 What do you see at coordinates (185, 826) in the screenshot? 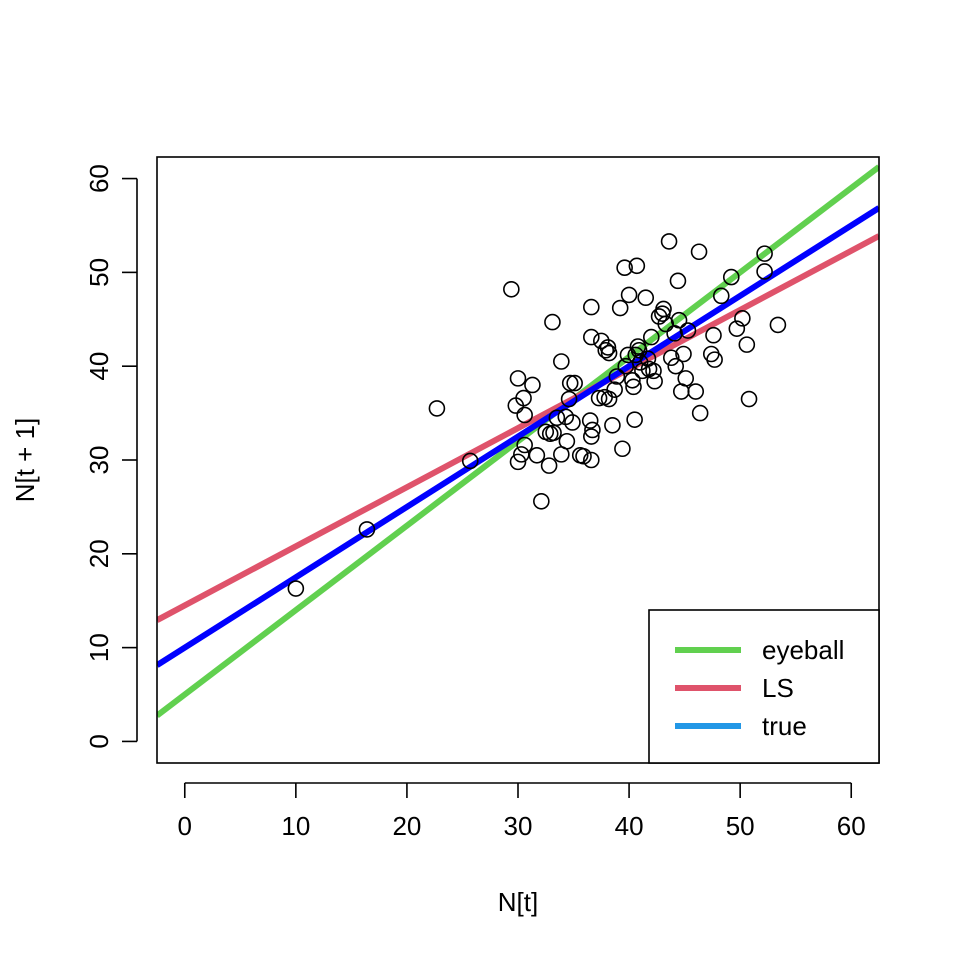
I see `x-tick-label: 0` at bounding box center [185, 826].